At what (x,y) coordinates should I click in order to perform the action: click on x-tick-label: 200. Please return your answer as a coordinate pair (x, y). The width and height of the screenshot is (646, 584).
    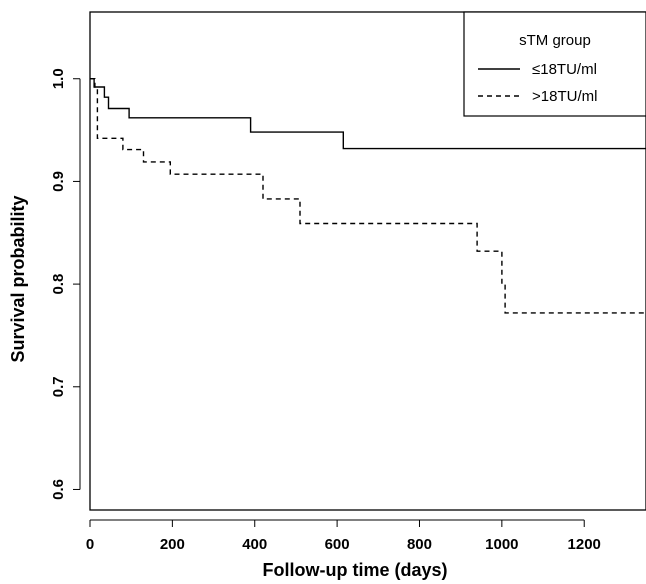
    Looking at the image, I should click on (172, 544).